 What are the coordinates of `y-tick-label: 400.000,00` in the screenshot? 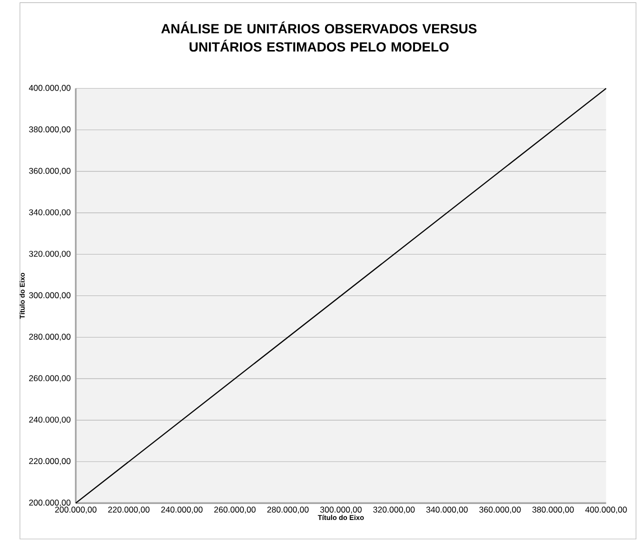 It's located at (49, 88).